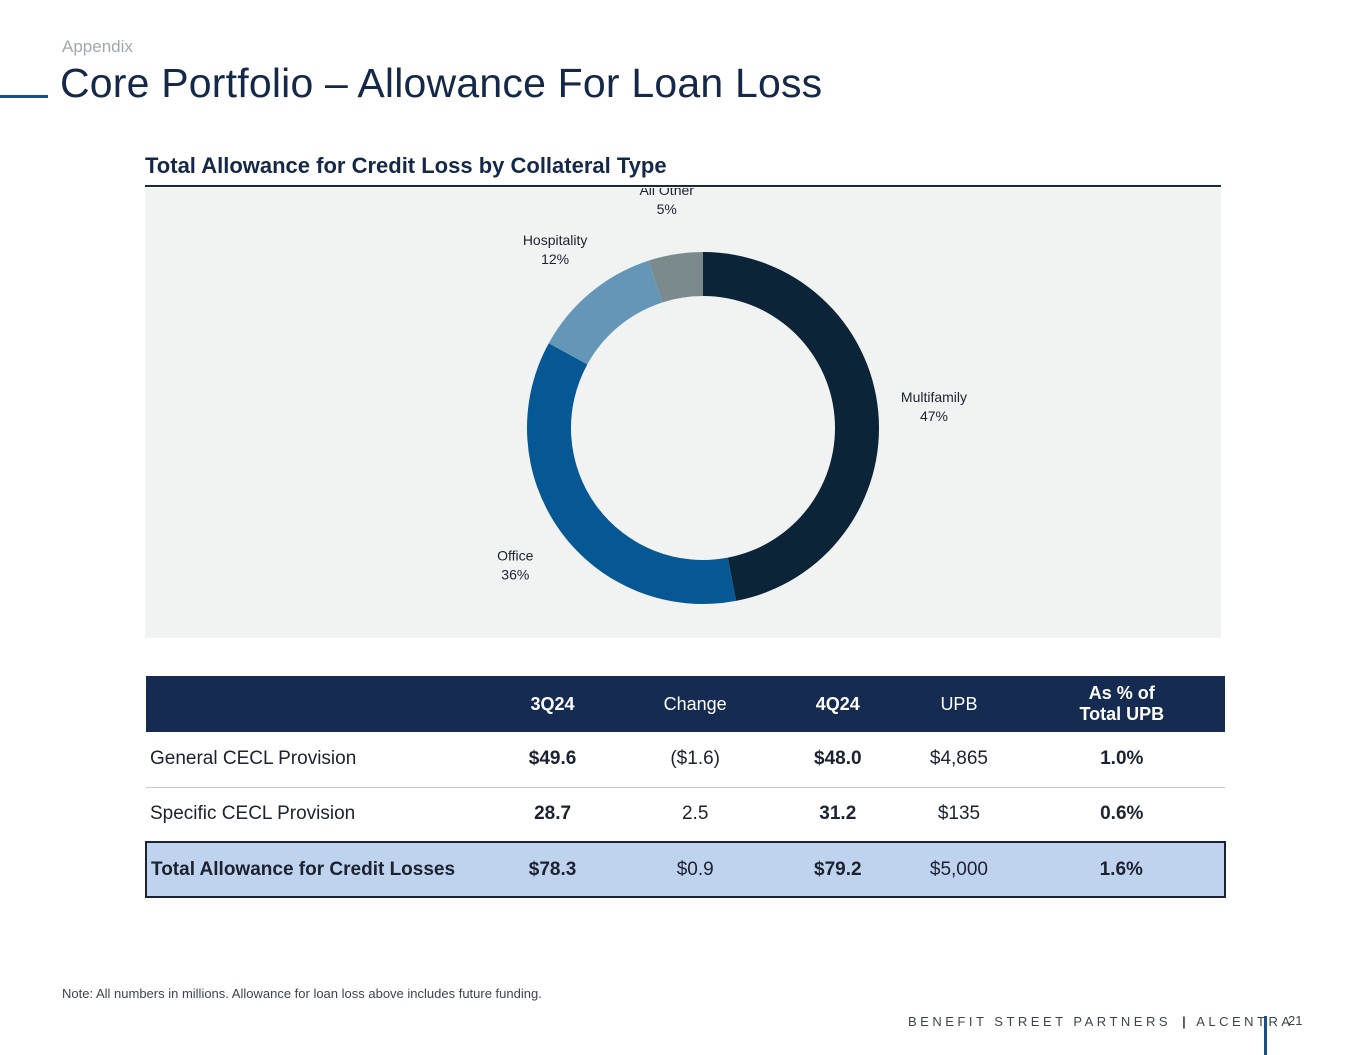 Image resolution: width=1365 pixels, height=1055 pixels. What do you see at coordinates (1265, 1035) in the screenshot?
I see `brand-accent-bar` at bounding box center [1265, 1035].